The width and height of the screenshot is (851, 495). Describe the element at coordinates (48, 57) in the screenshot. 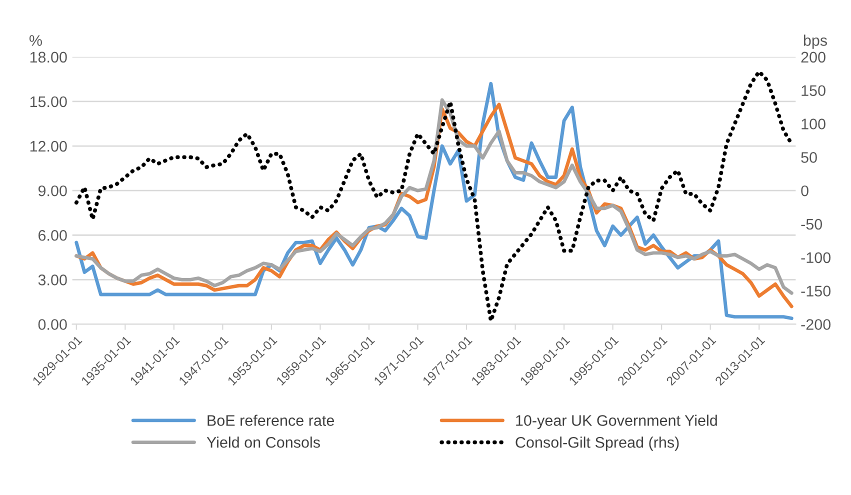

I see `y-tick-label: 18.00` at that location.